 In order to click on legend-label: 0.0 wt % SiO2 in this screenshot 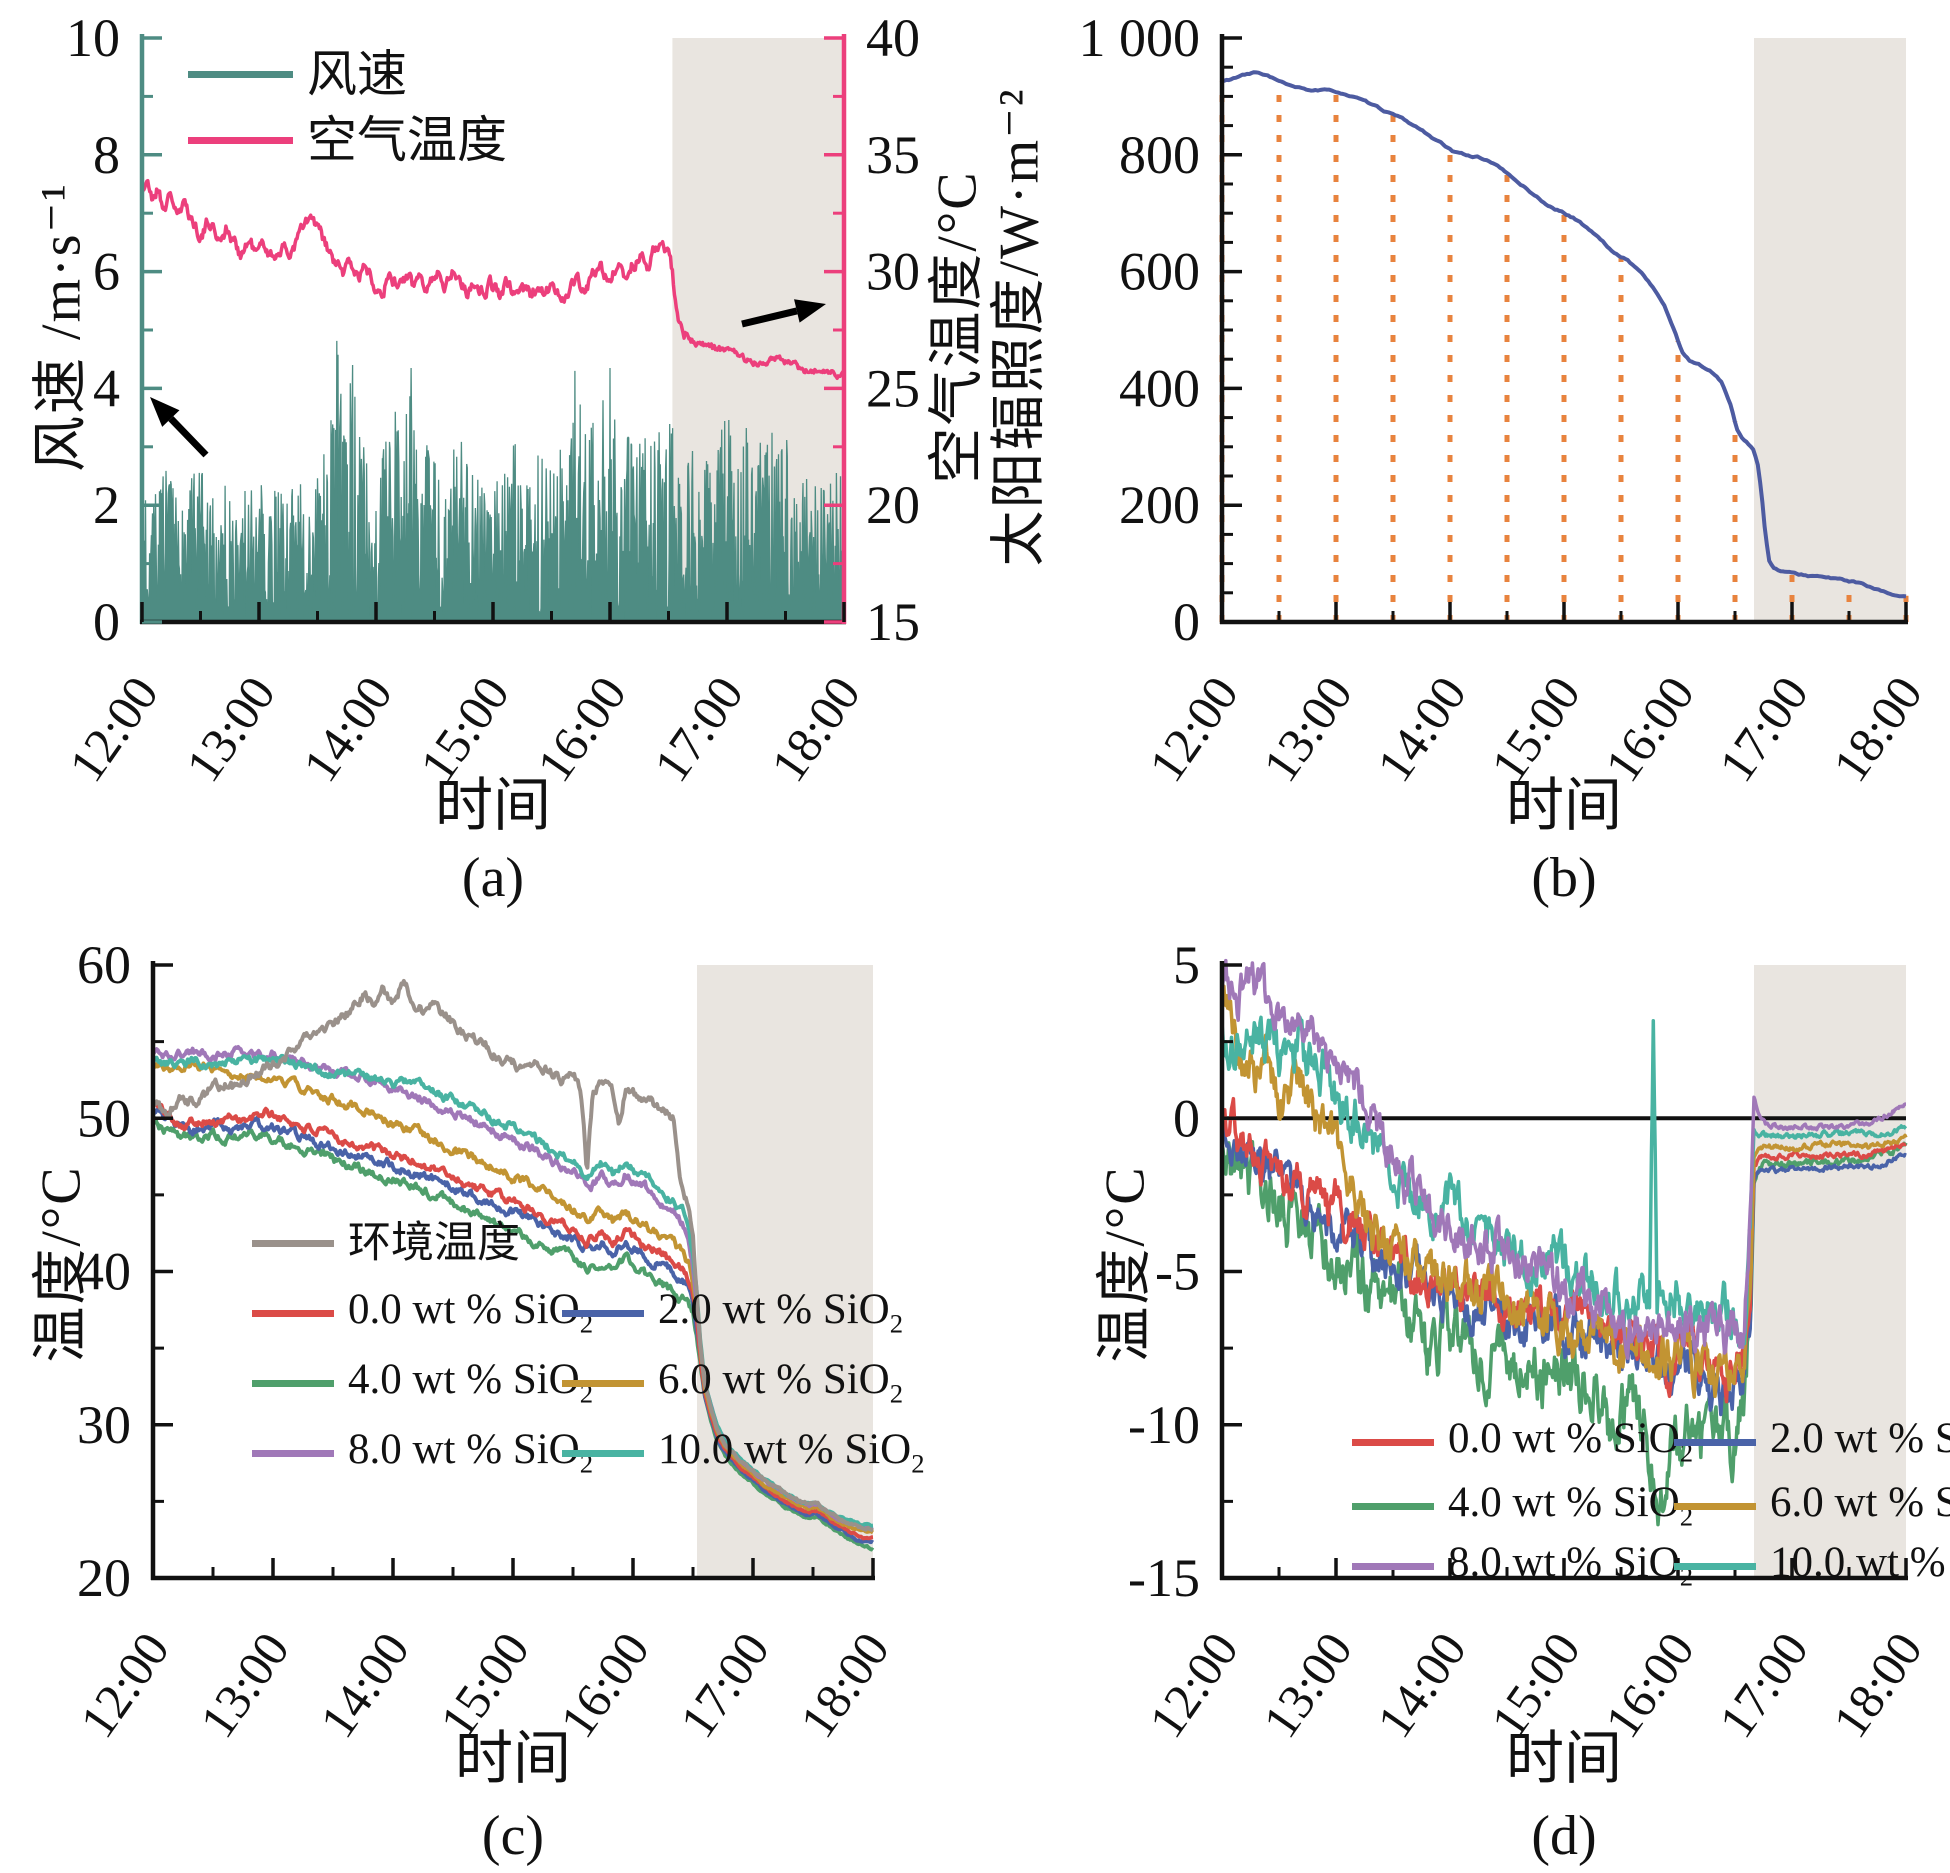, I will do `click(1571, 1441)`.